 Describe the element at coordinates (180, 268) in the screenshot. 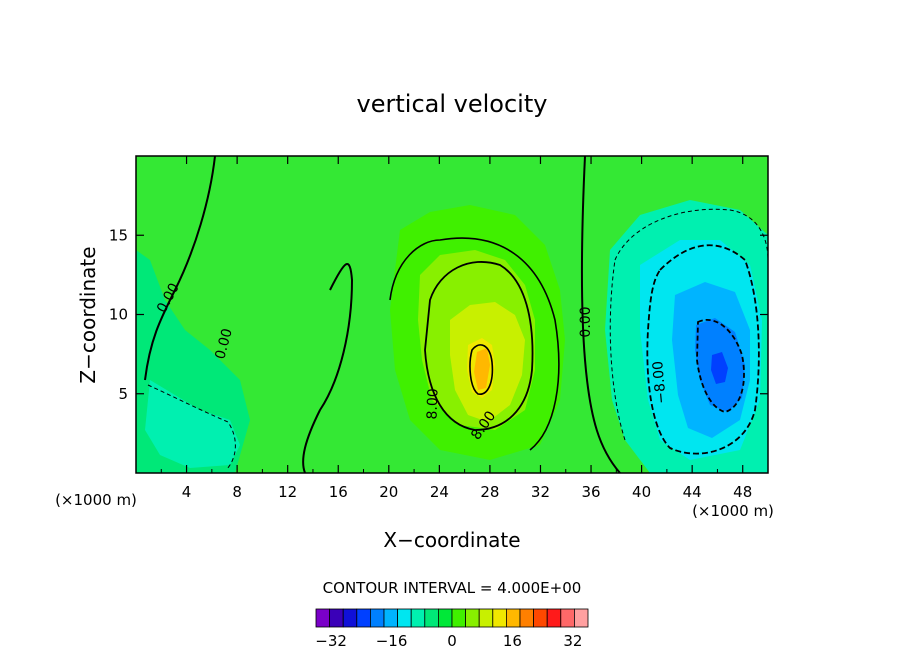

I see `zero-contour-left` at that location.